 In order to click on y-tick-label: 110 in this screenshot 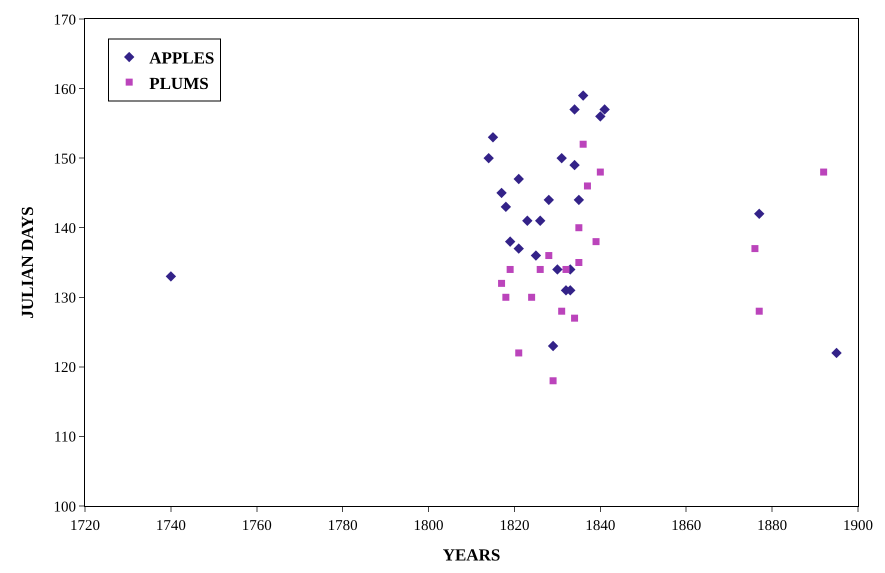, I will do `click(65, 438)`.